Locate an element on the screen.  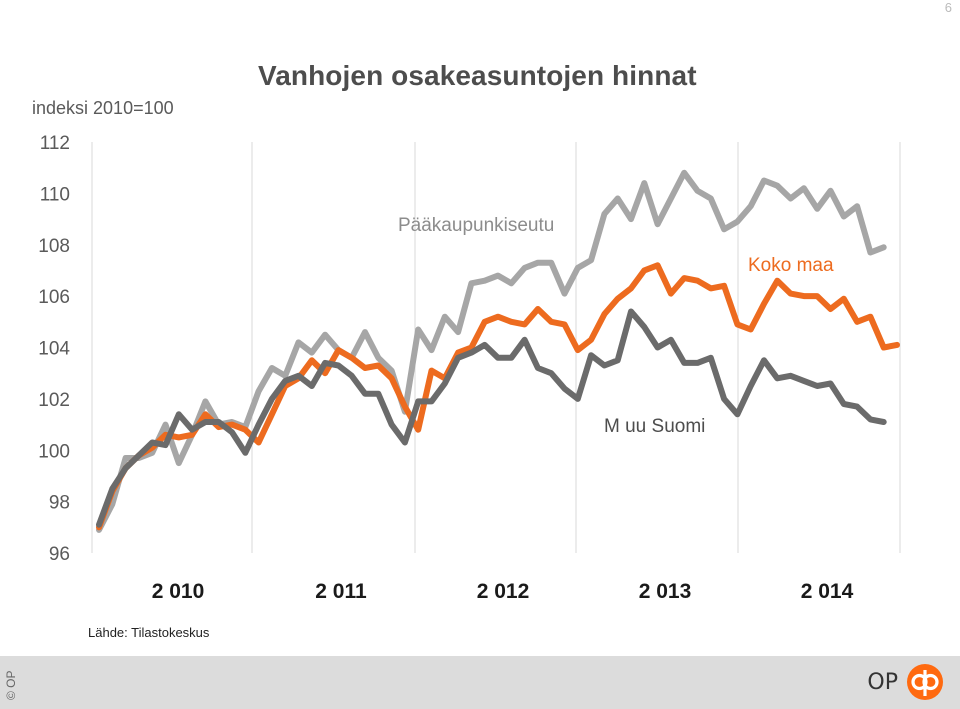
copyright-text: © OP is located at coordinates (11, 685).